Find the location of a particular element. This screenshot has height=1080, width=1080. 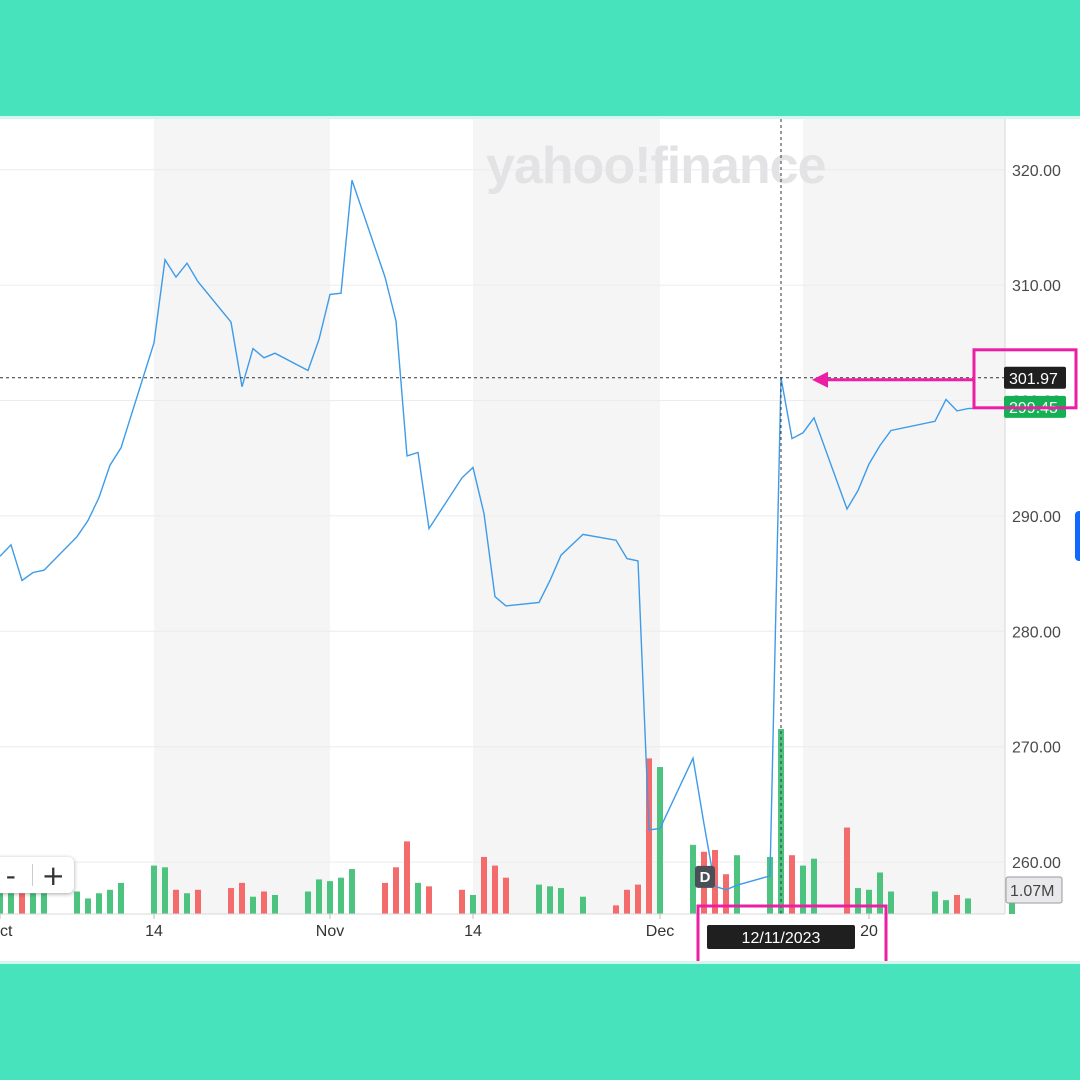

x-tick-label: Oct is located at coordinates (6, 931).